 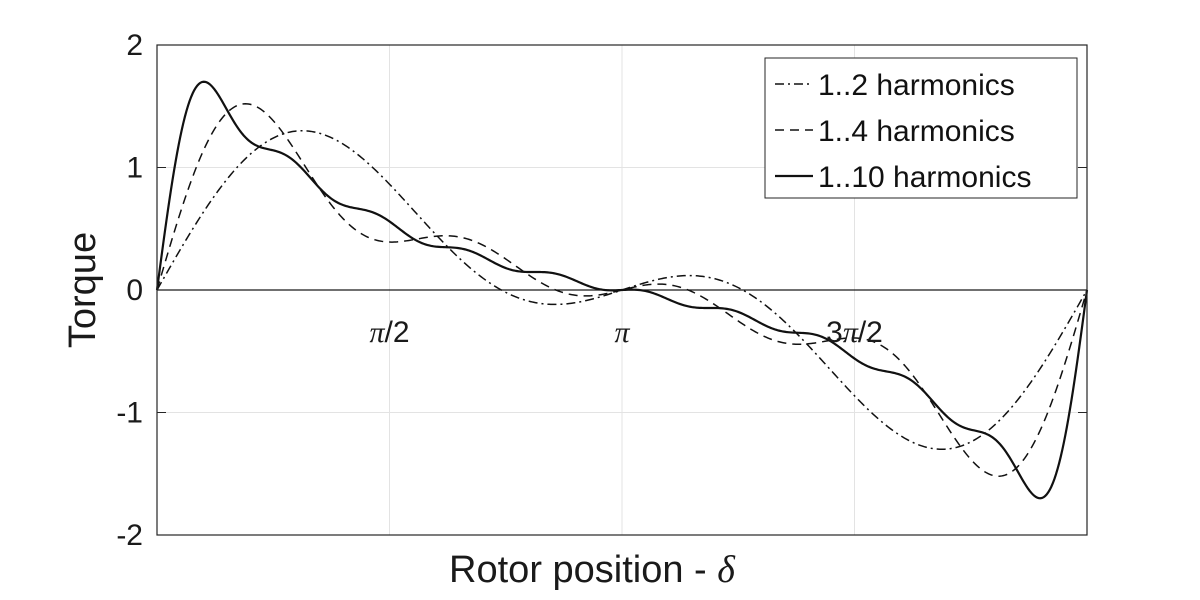 I want to click on y-tick-label: -1, so click(x=129, y=413).